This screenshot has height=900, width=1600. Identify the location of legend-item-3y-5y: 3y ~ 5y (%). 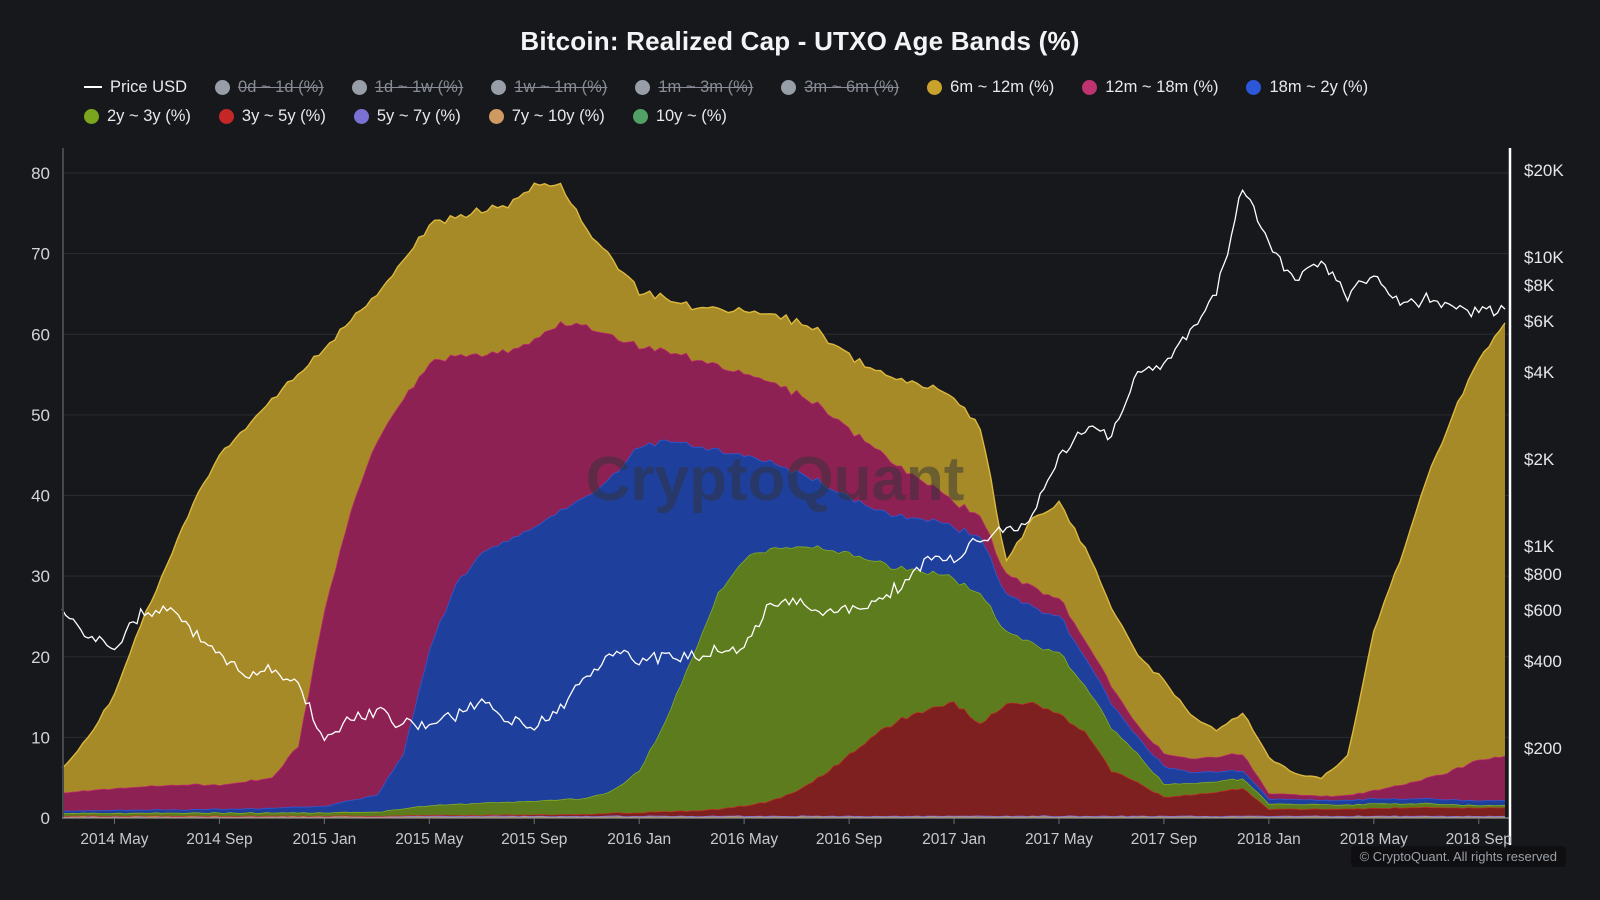
(272, 116).